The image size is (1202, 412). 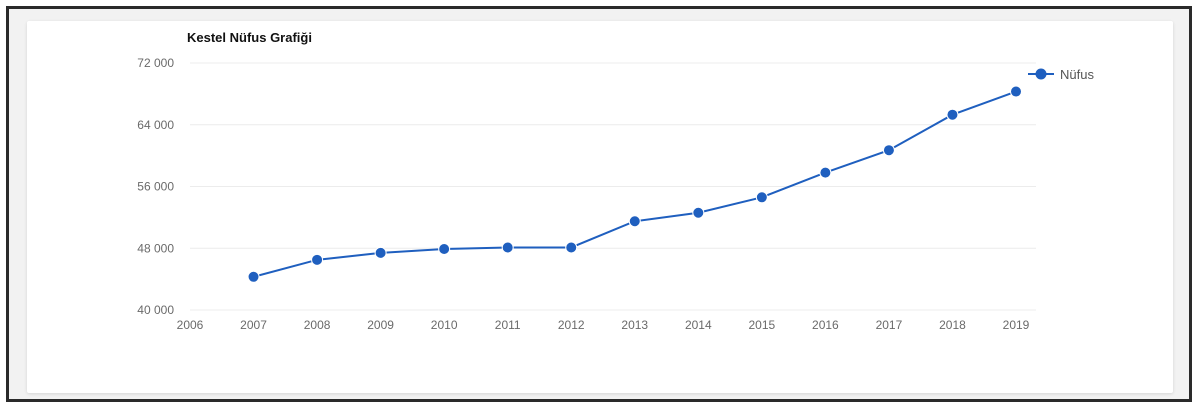 What do you see at coordinates (571, 325) in the screenshot?
I see `x-tick-label: 2012` at bounding box center [571, 325].